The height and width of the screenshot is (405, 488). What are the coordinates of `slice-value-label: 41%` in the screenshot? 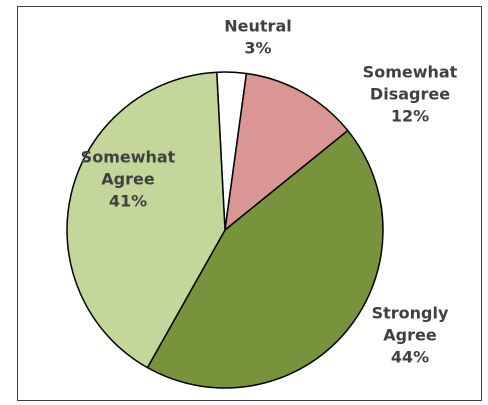 It's located at (128, 201).